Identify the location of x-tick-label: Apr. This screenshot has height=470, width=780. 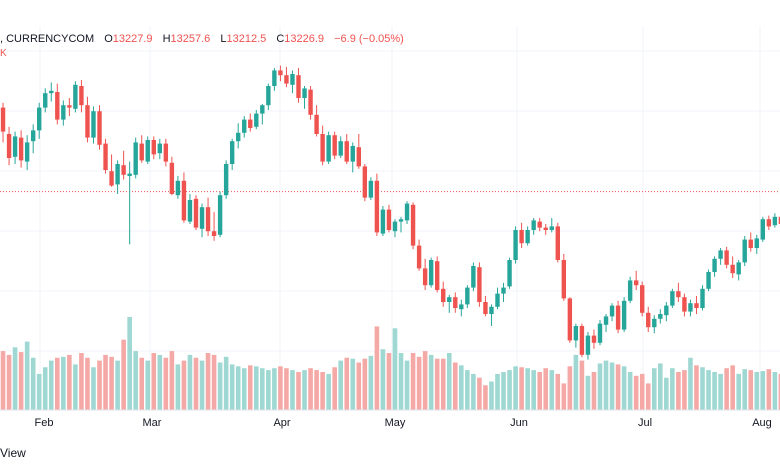
(281, 423).